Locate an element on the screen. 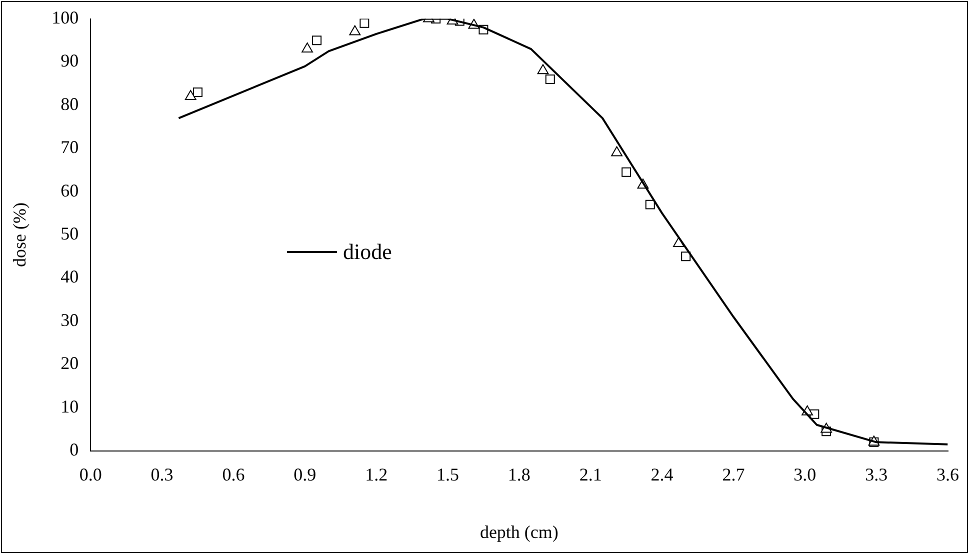 This screenshot has width=969, height=554. x-tick-label: 0.0 is located at coordinates (90, 474).